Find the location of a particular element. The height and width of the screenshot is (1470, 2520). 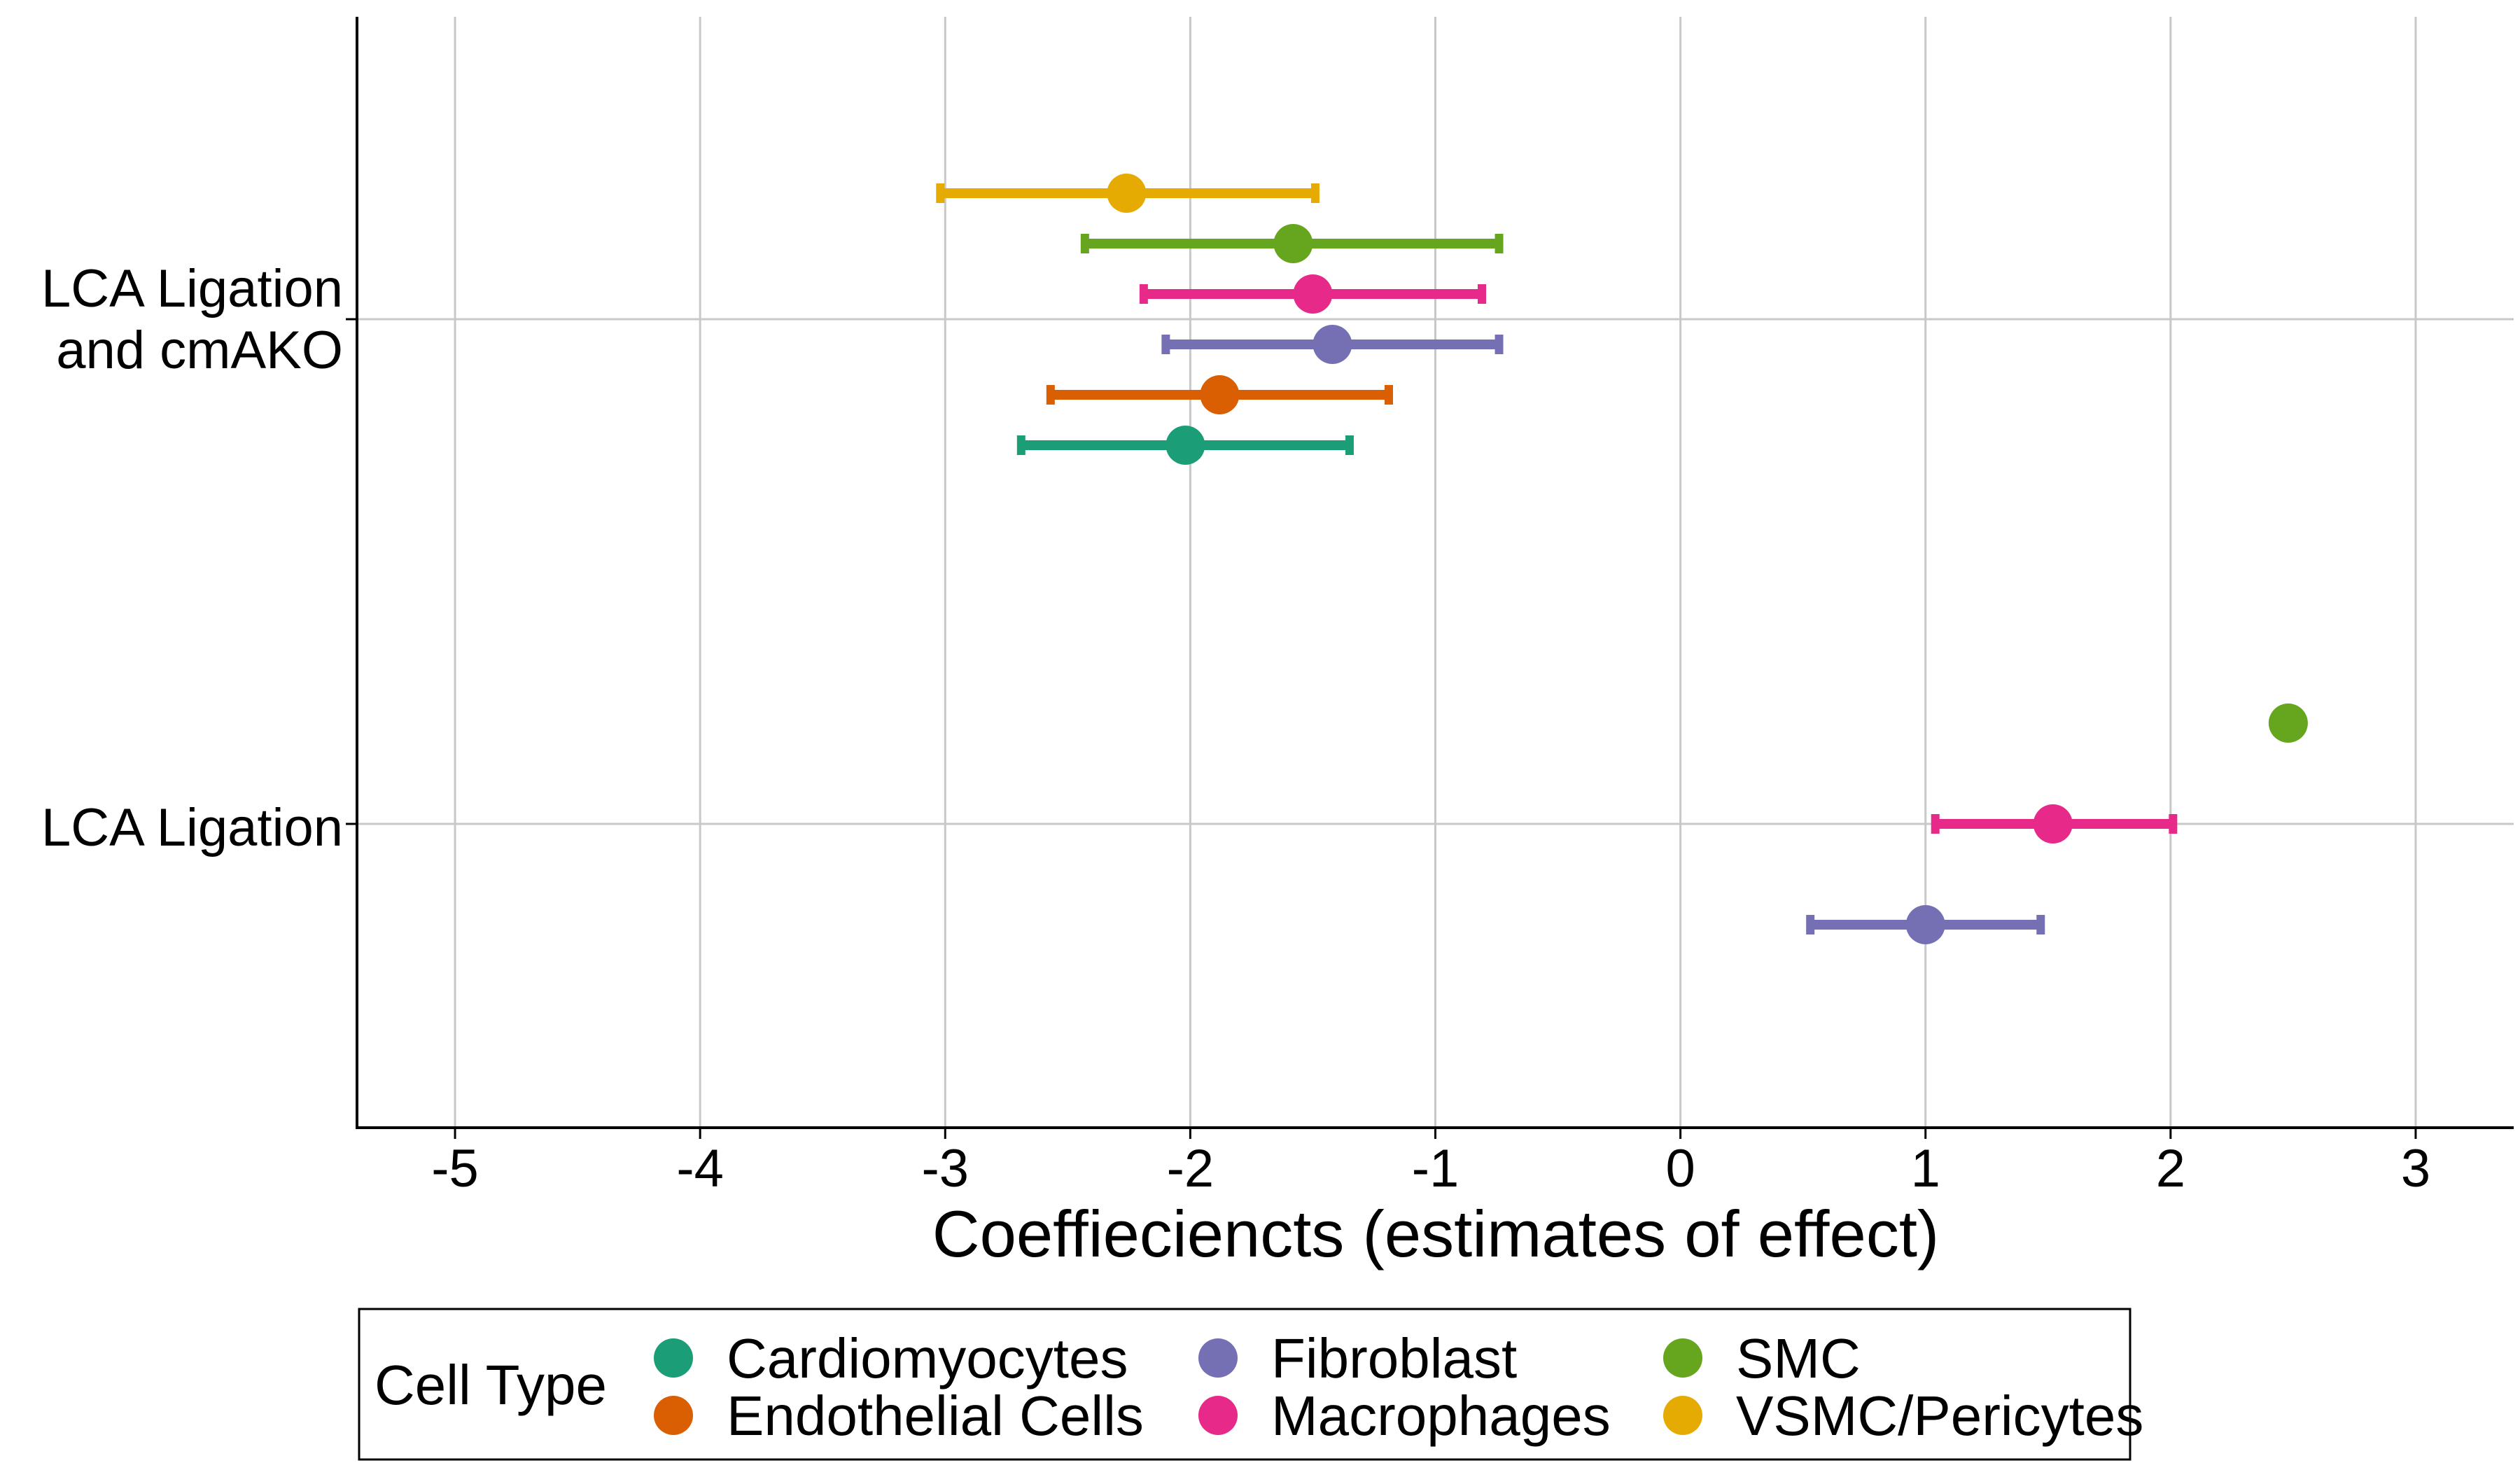

x-tick-label: -5 is located at coordinates (455, 1168).